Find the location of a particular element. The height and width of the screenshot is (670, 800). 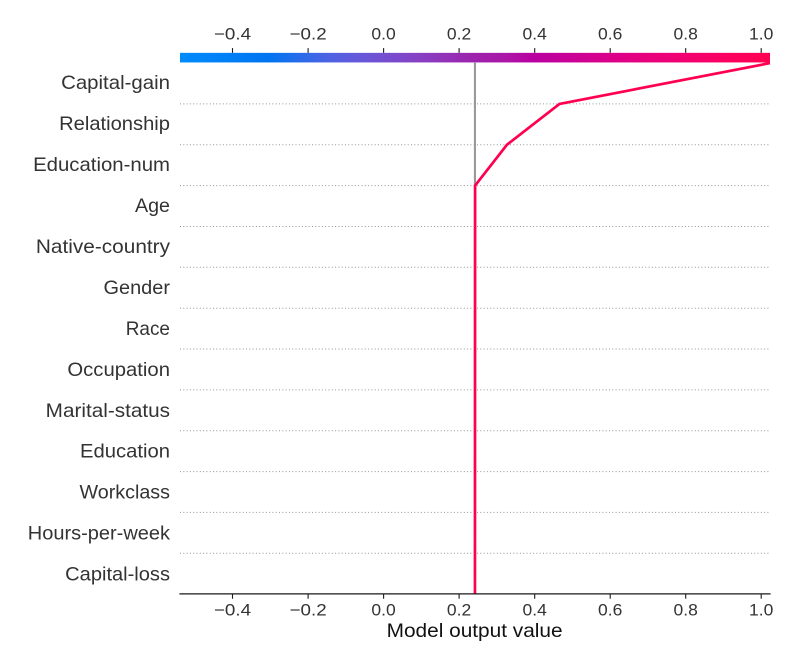

svg-text: Education-num is located at coordinates (101, 165).